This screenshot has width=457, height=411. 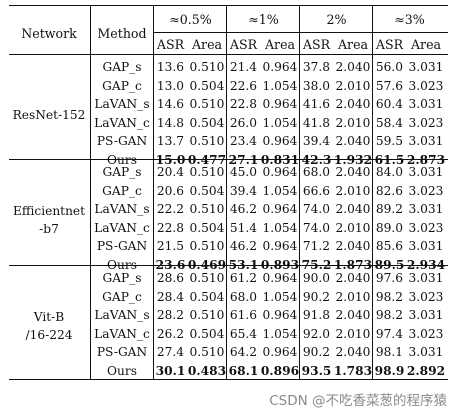 What do you see at coordinates (316, 352) in the screenshot?
I see `asr-value: 90.2` at bounding box center [316, 352].